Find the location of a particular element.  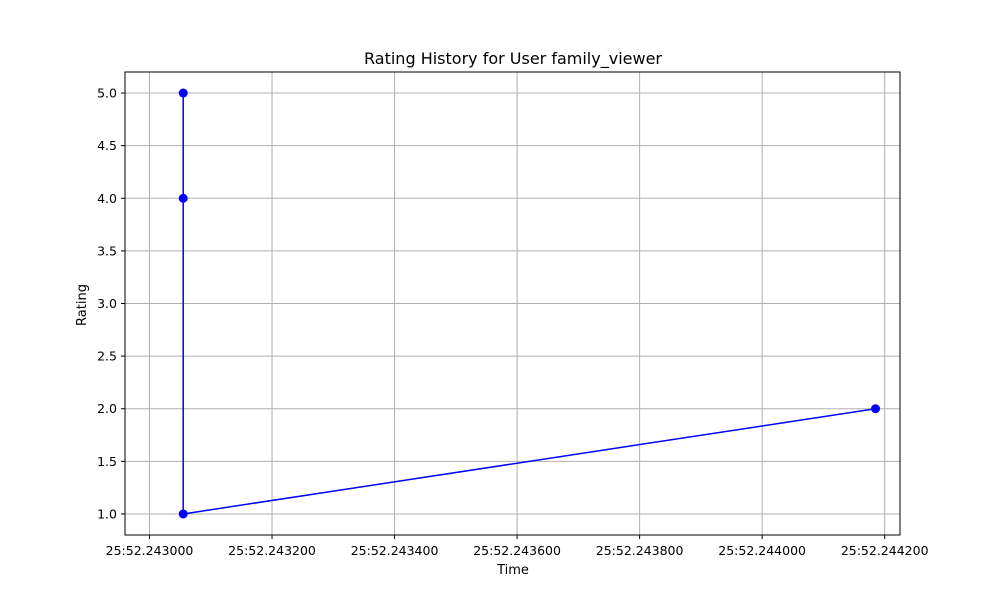

y-axis-ticks: 1.0 1.5 2.0 2.5 3.0 3.5 4.0 4.5 5.0 is located at coordinates (111, 303).